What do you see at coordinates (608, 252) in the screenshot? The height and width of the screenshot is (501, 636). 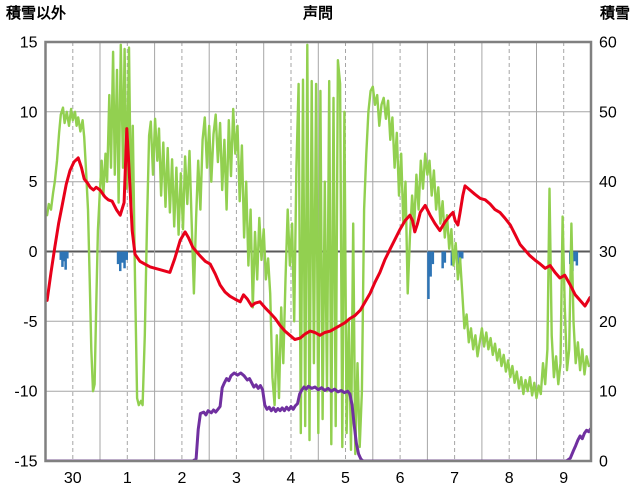 I see `right-tick-label: 30` at bounding box center [608, 252].